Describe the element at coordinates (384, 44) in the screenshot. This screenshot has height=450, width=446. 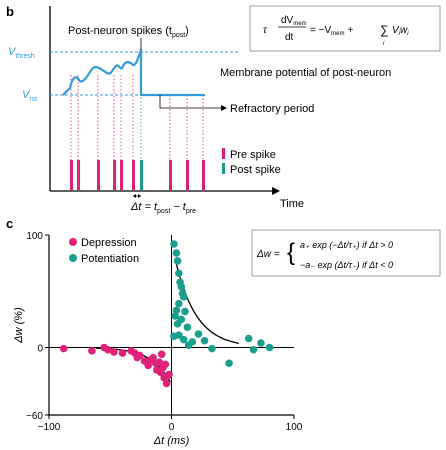
I see `svg-text: i` at that location.